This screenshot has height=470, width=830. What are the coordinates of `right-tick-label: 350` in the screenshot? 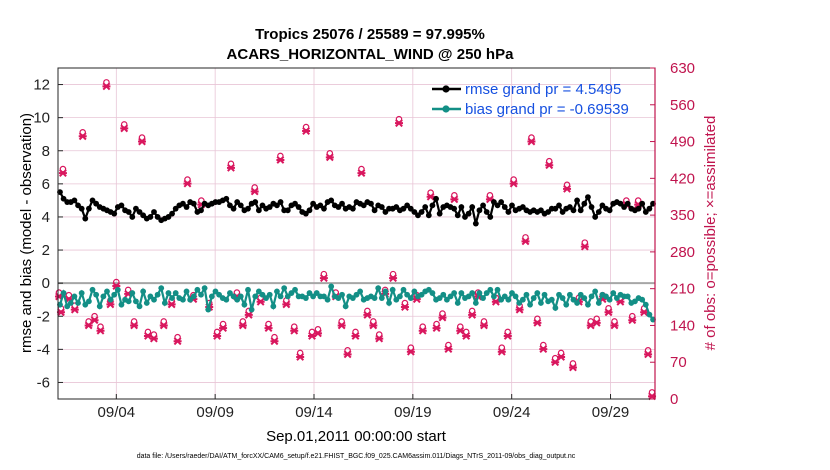 It's located at (682, 215).